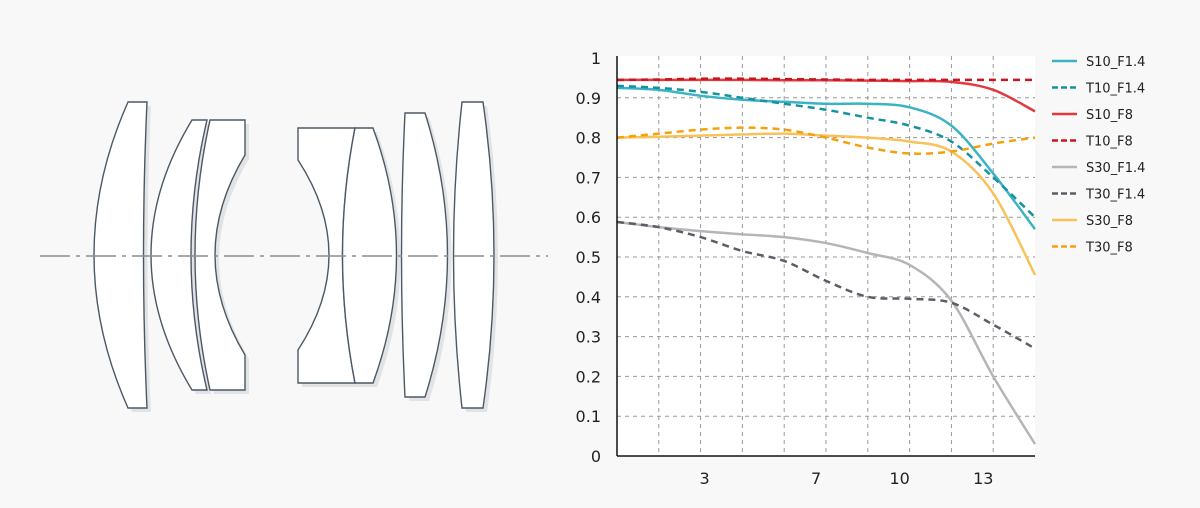 This screenshot has height=508, width=1200. I want to click on y-tick-label: 0.4, so click(588, 297).